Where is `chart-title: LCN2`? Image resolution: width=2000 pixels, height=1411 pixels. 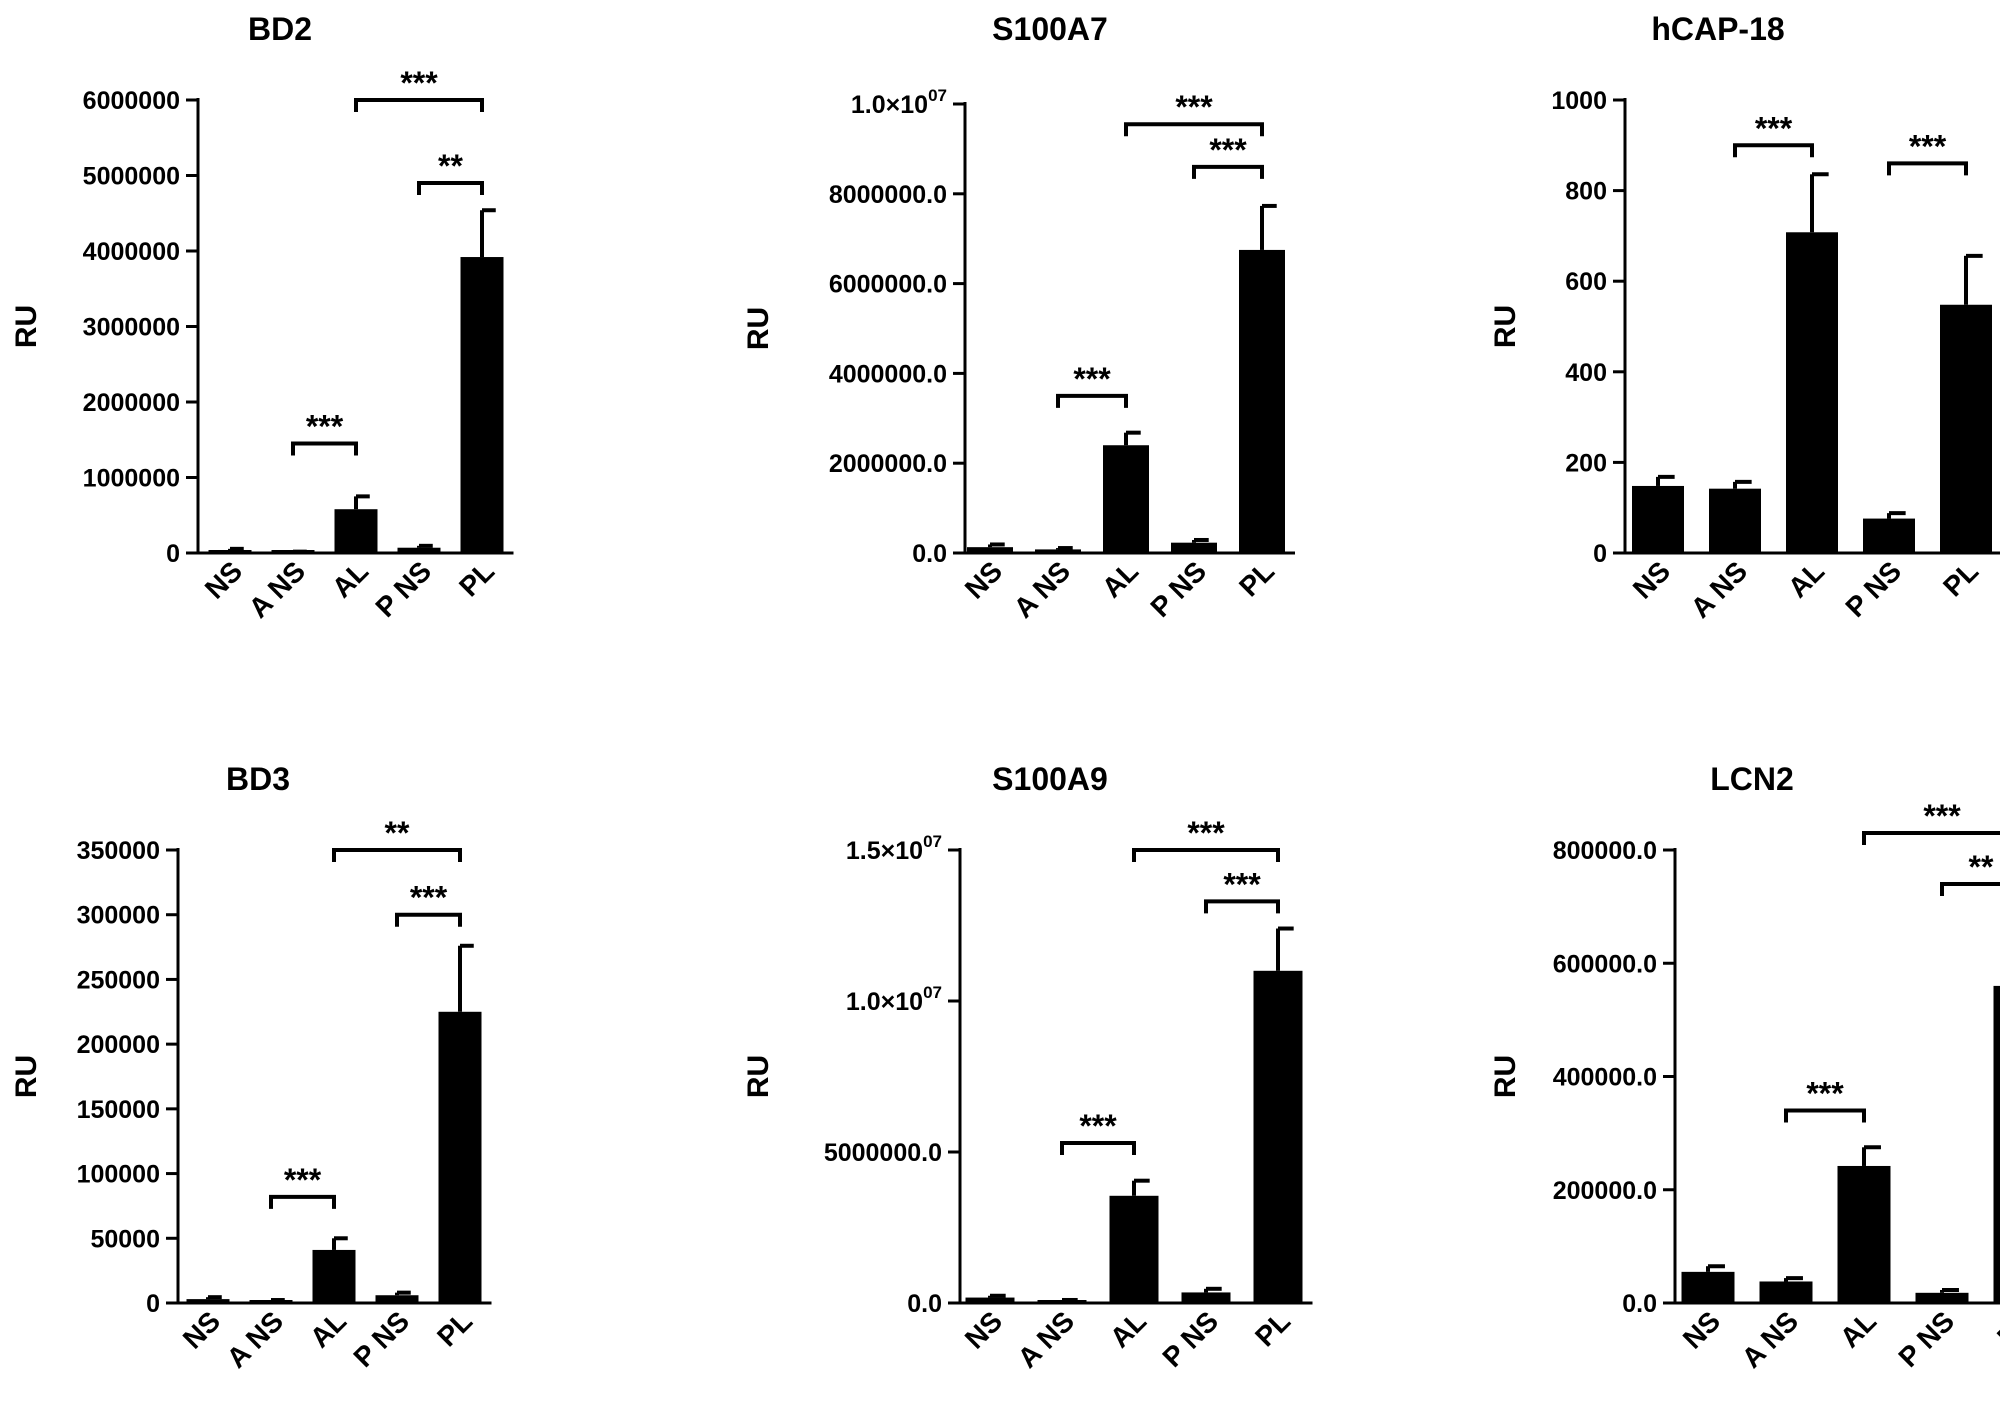 chart-title: LCN2 is located at coordinates (1752, 779).